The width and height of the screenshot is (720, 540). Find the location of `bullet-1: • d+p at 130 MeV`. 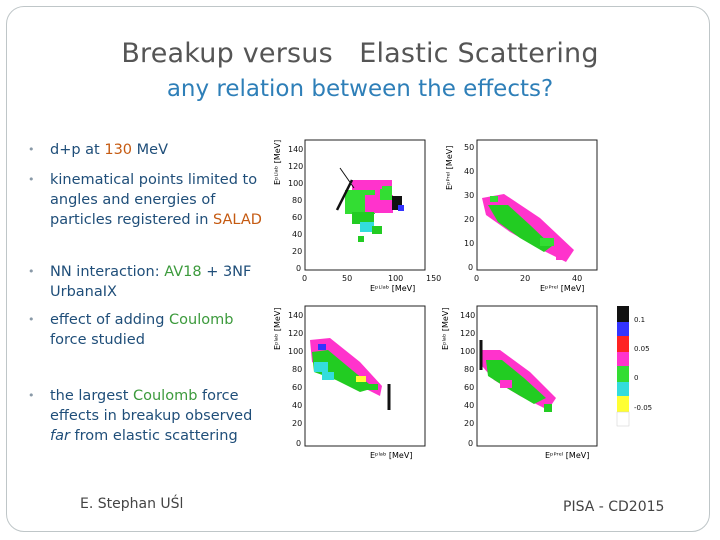

bullet-1: • d+p at 130 MeV is located at coordinates (145, 150).